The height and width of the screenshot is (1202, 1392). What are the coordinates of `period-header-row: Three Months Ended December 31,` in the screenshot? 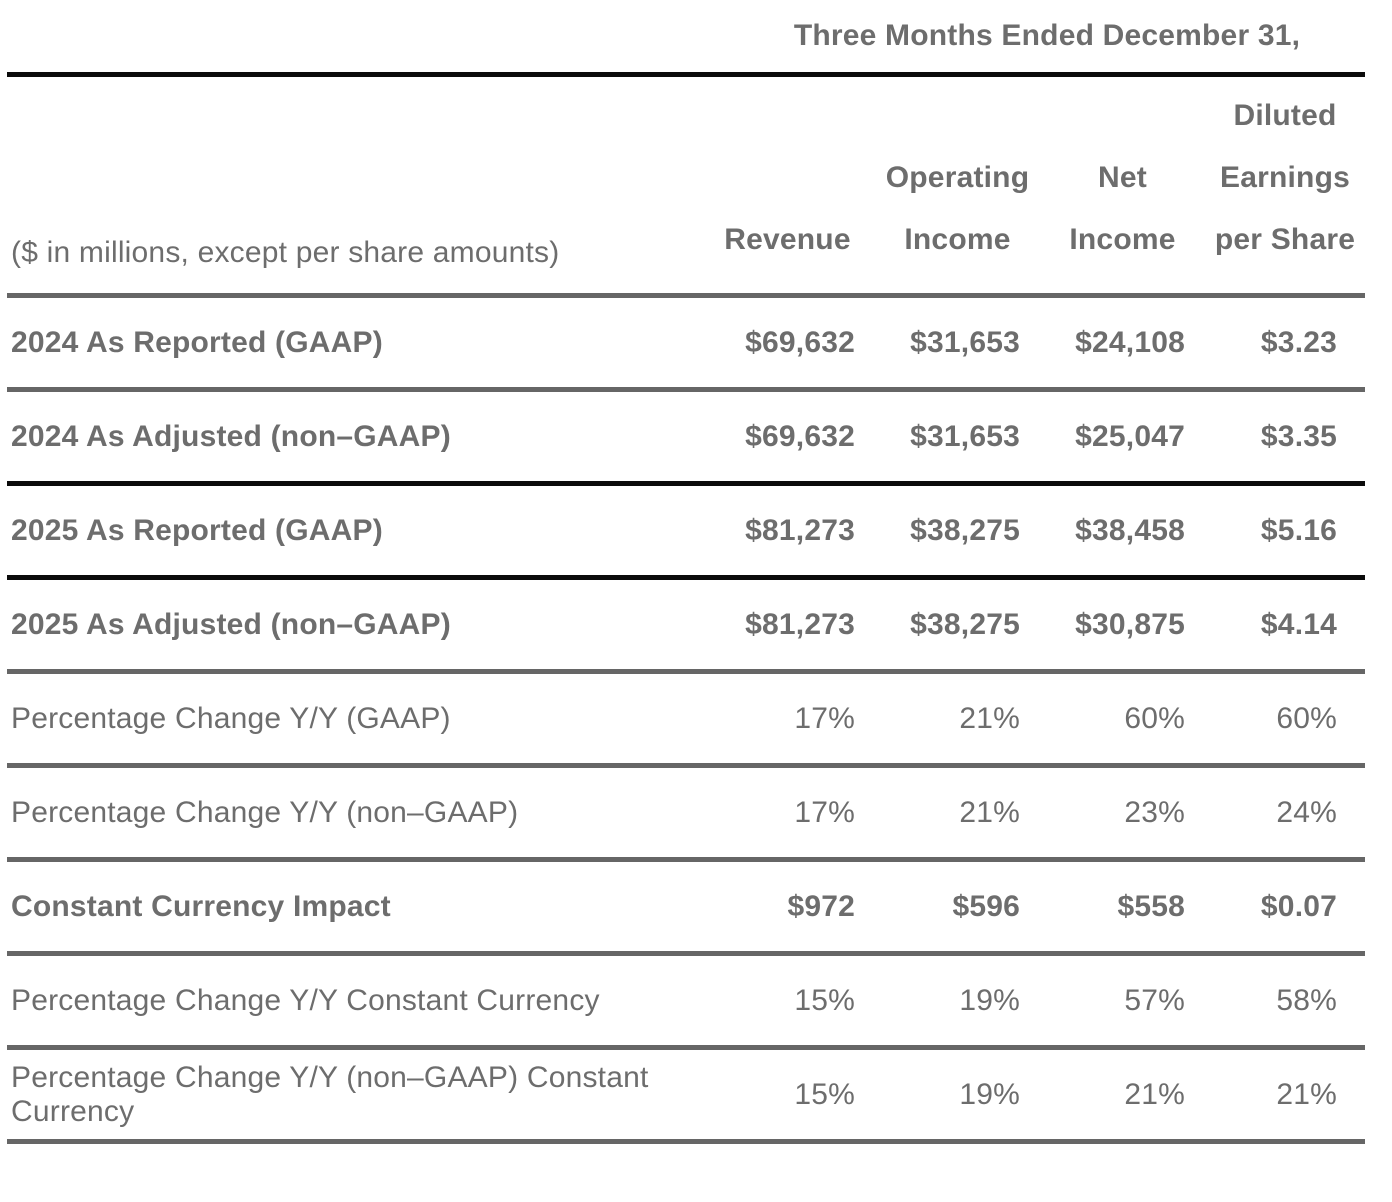 It's located at (696, 36).